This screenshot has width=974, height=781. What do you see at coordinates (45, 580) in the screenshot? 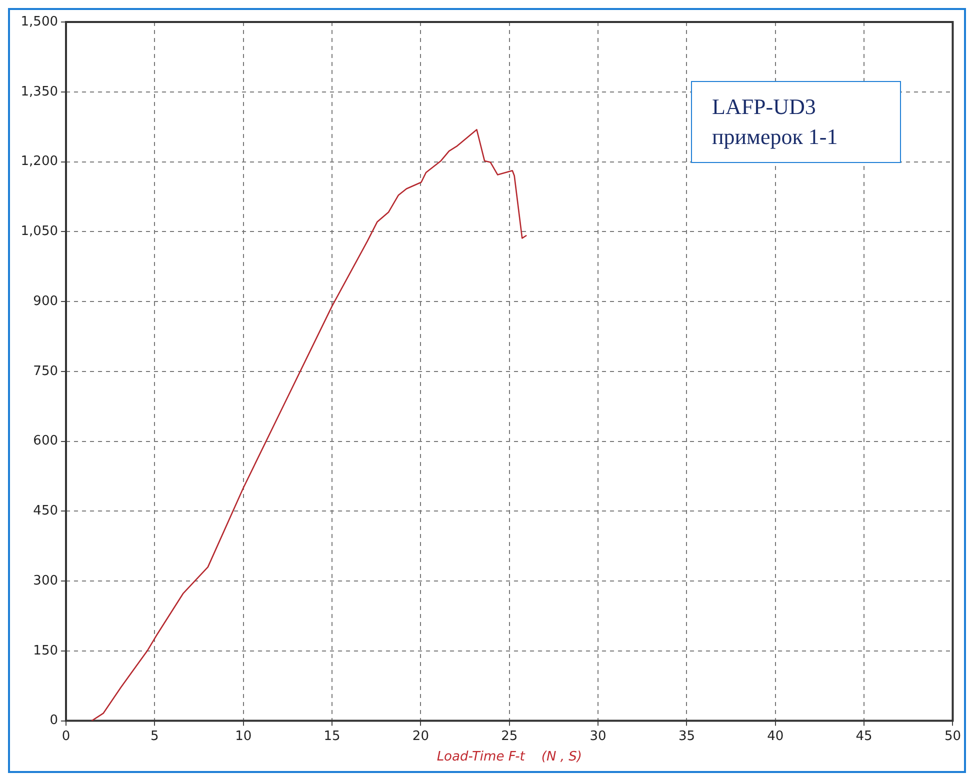
I see `y-tick-label: 300` at bounding box center [45, 580].